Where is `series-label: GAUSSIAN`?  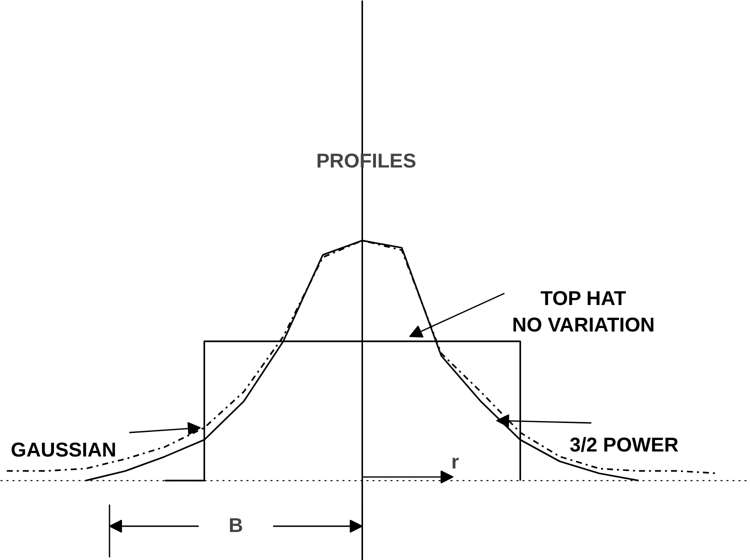 series-label: GAUSSIAN is located at coordinates (63, 450).